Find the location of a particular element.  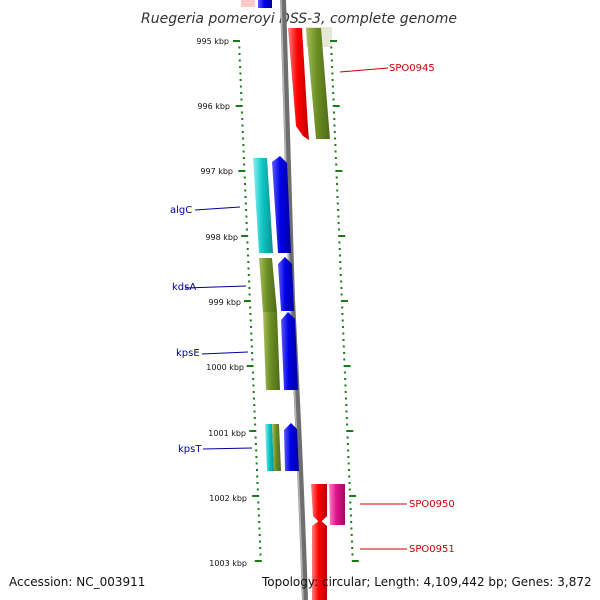

ruler-label-999: 999 kbp is located at coordinates (224, 302).